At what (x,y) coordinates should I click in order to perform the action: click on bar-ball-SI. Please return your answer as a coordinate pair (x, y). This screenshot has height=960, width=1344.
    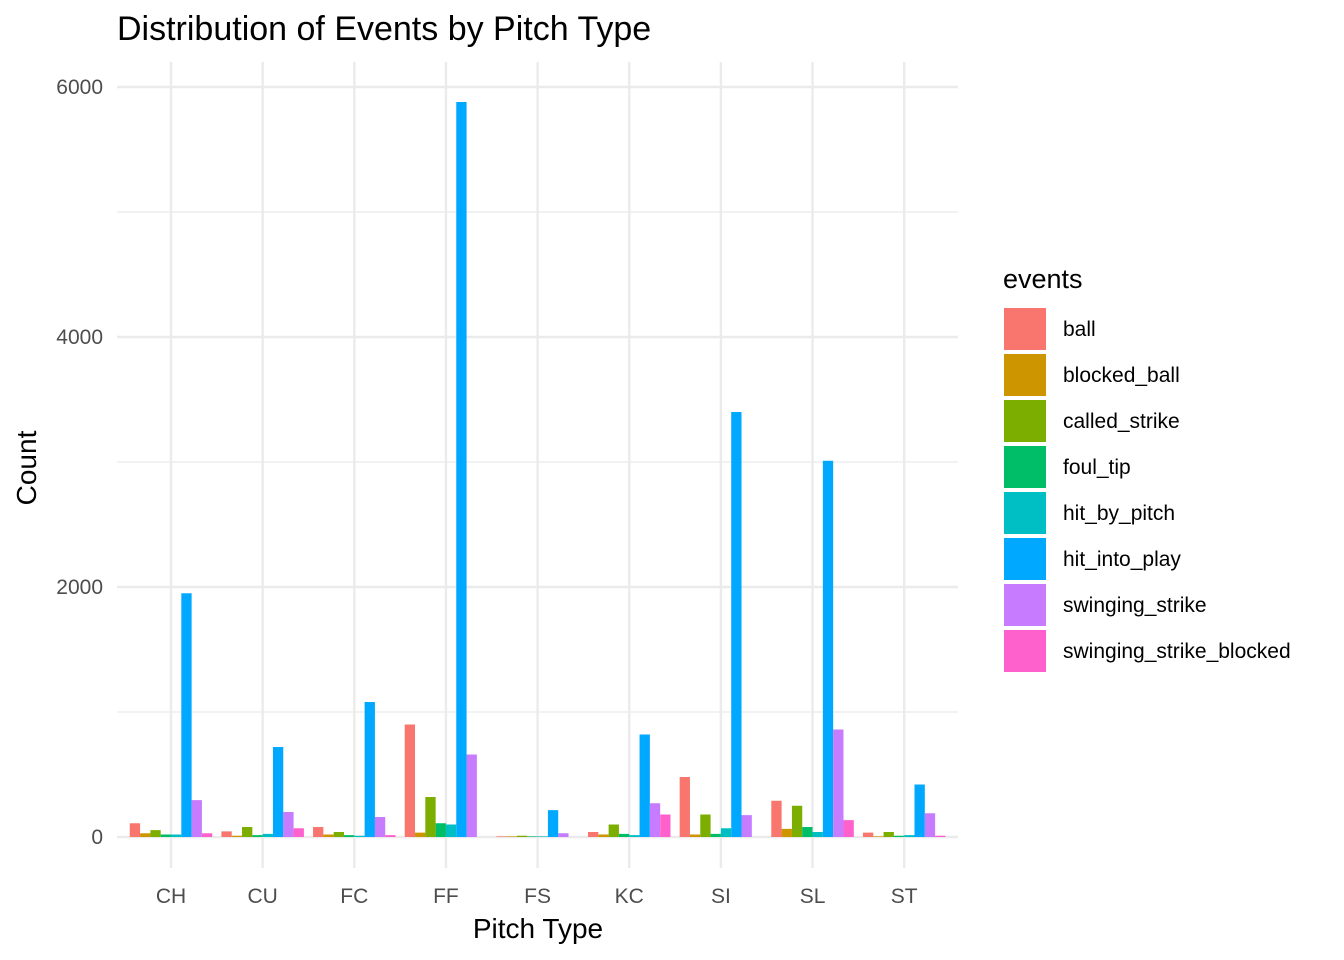
    Looking at the image, I should click on (684, 807).